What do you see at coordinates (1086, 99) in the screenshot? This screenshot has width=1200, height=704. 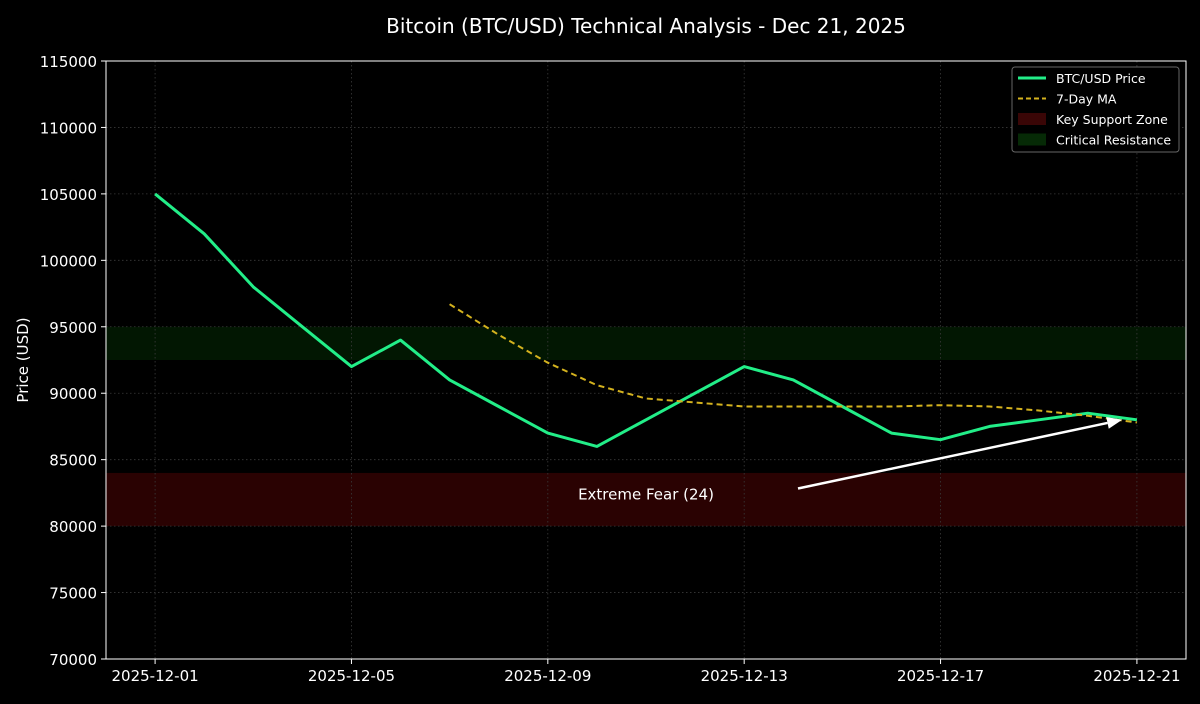 I see `legend-label-7-day-ma: 7-Day MA` at bounding box center [1086, 99].